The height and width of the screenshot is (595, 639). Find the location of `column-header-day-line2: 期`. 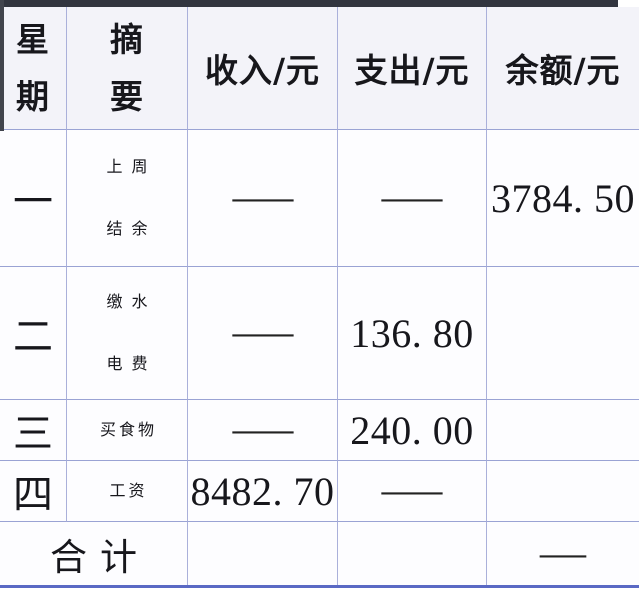

column-header-day-line2: 期 is located at coordinates (33, 96).